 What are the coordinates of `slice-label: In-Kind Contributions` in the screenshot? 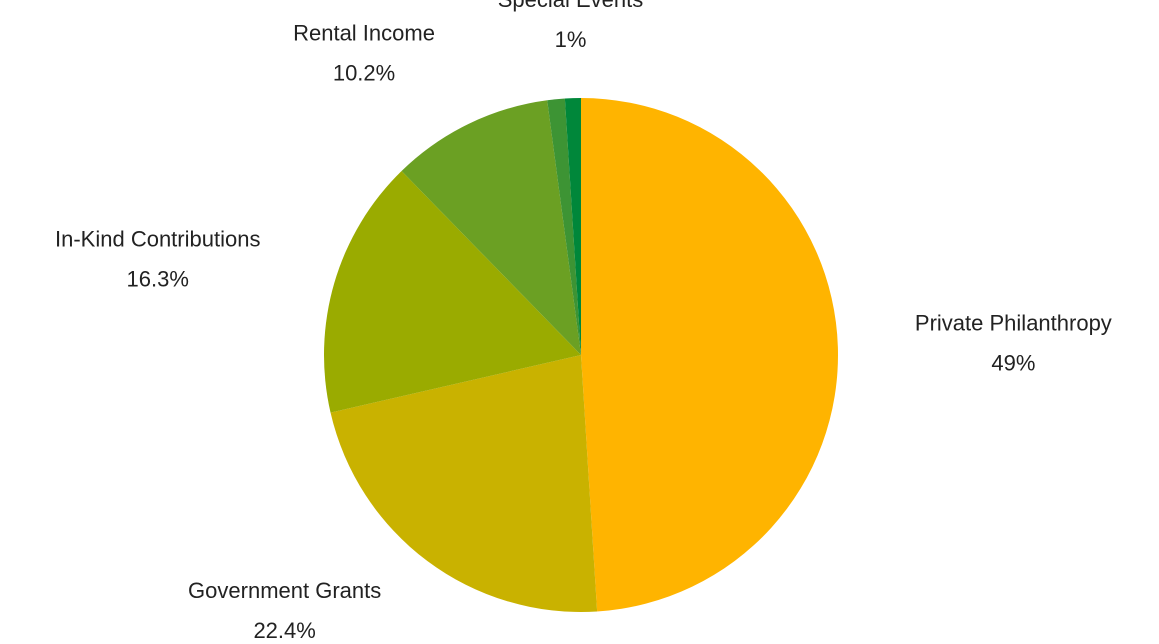 It's located at (157, 239).